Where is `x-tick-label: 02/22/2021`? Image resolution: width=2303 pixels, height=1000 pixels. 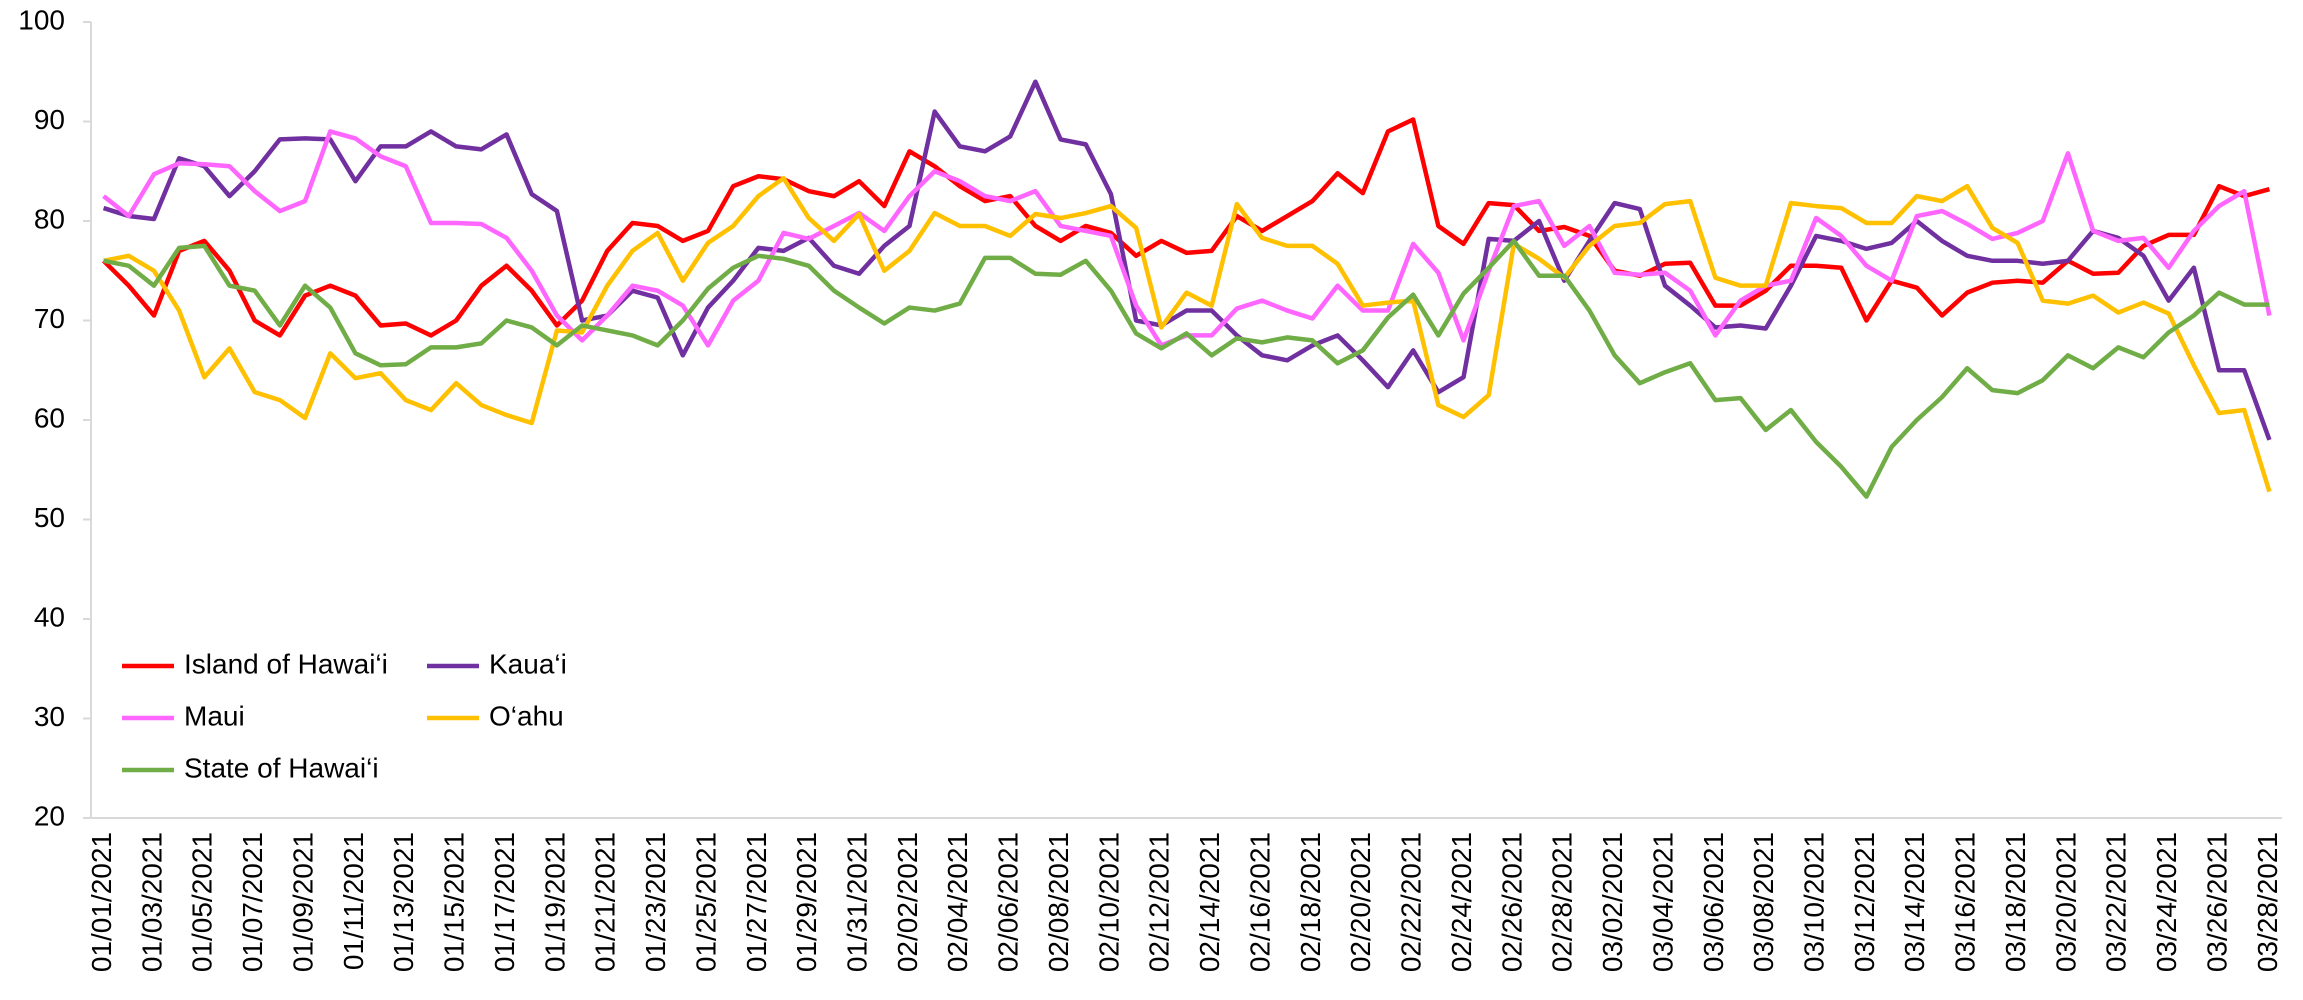 x-tick-label: 02/22/2021 is located at coordinates (1411, 902).